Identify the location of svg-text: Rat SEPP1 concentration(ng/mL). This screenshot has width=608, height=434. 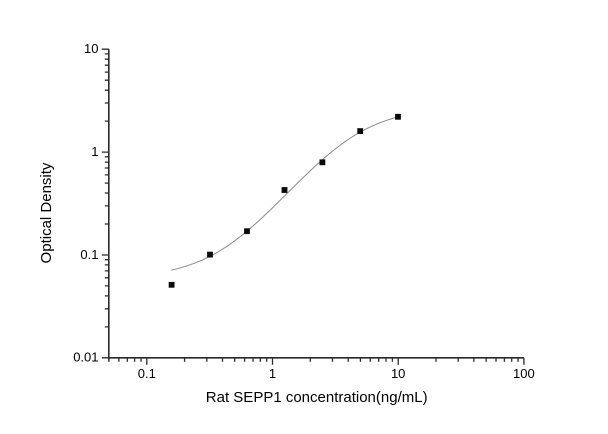
(317, 397).